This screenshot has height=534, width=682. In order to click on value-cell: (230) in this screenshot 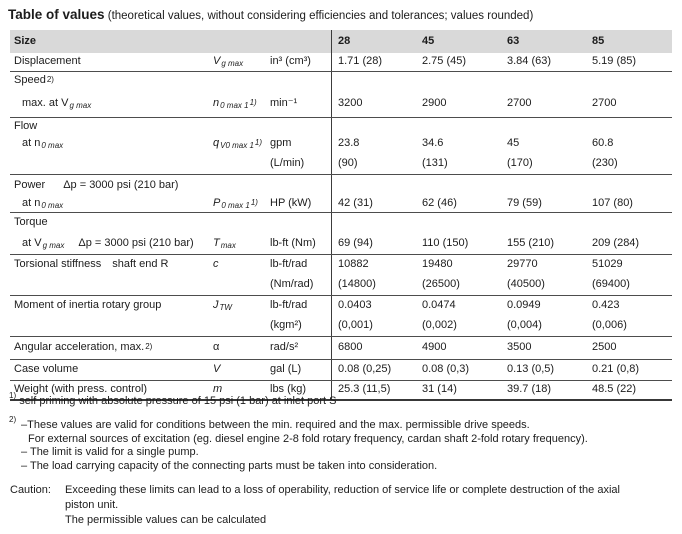, I will do `click(605, 162)`.